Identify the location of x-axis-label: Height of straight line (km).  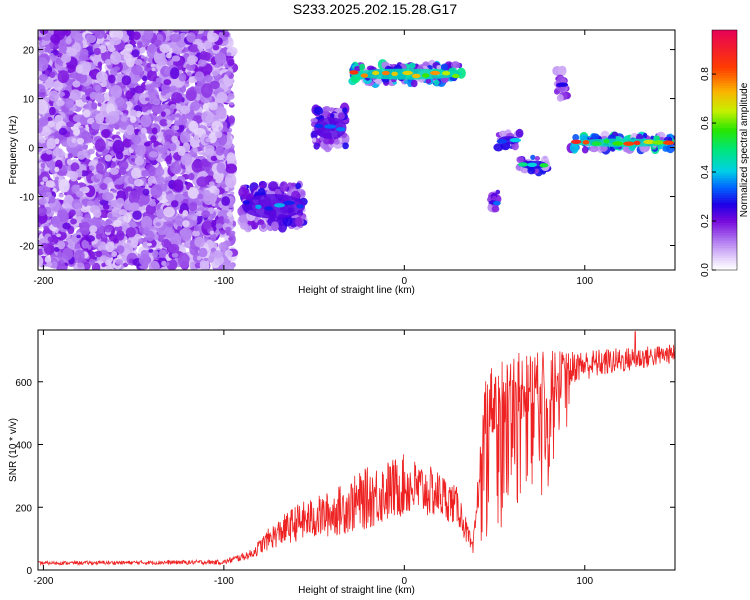
(356, 590).